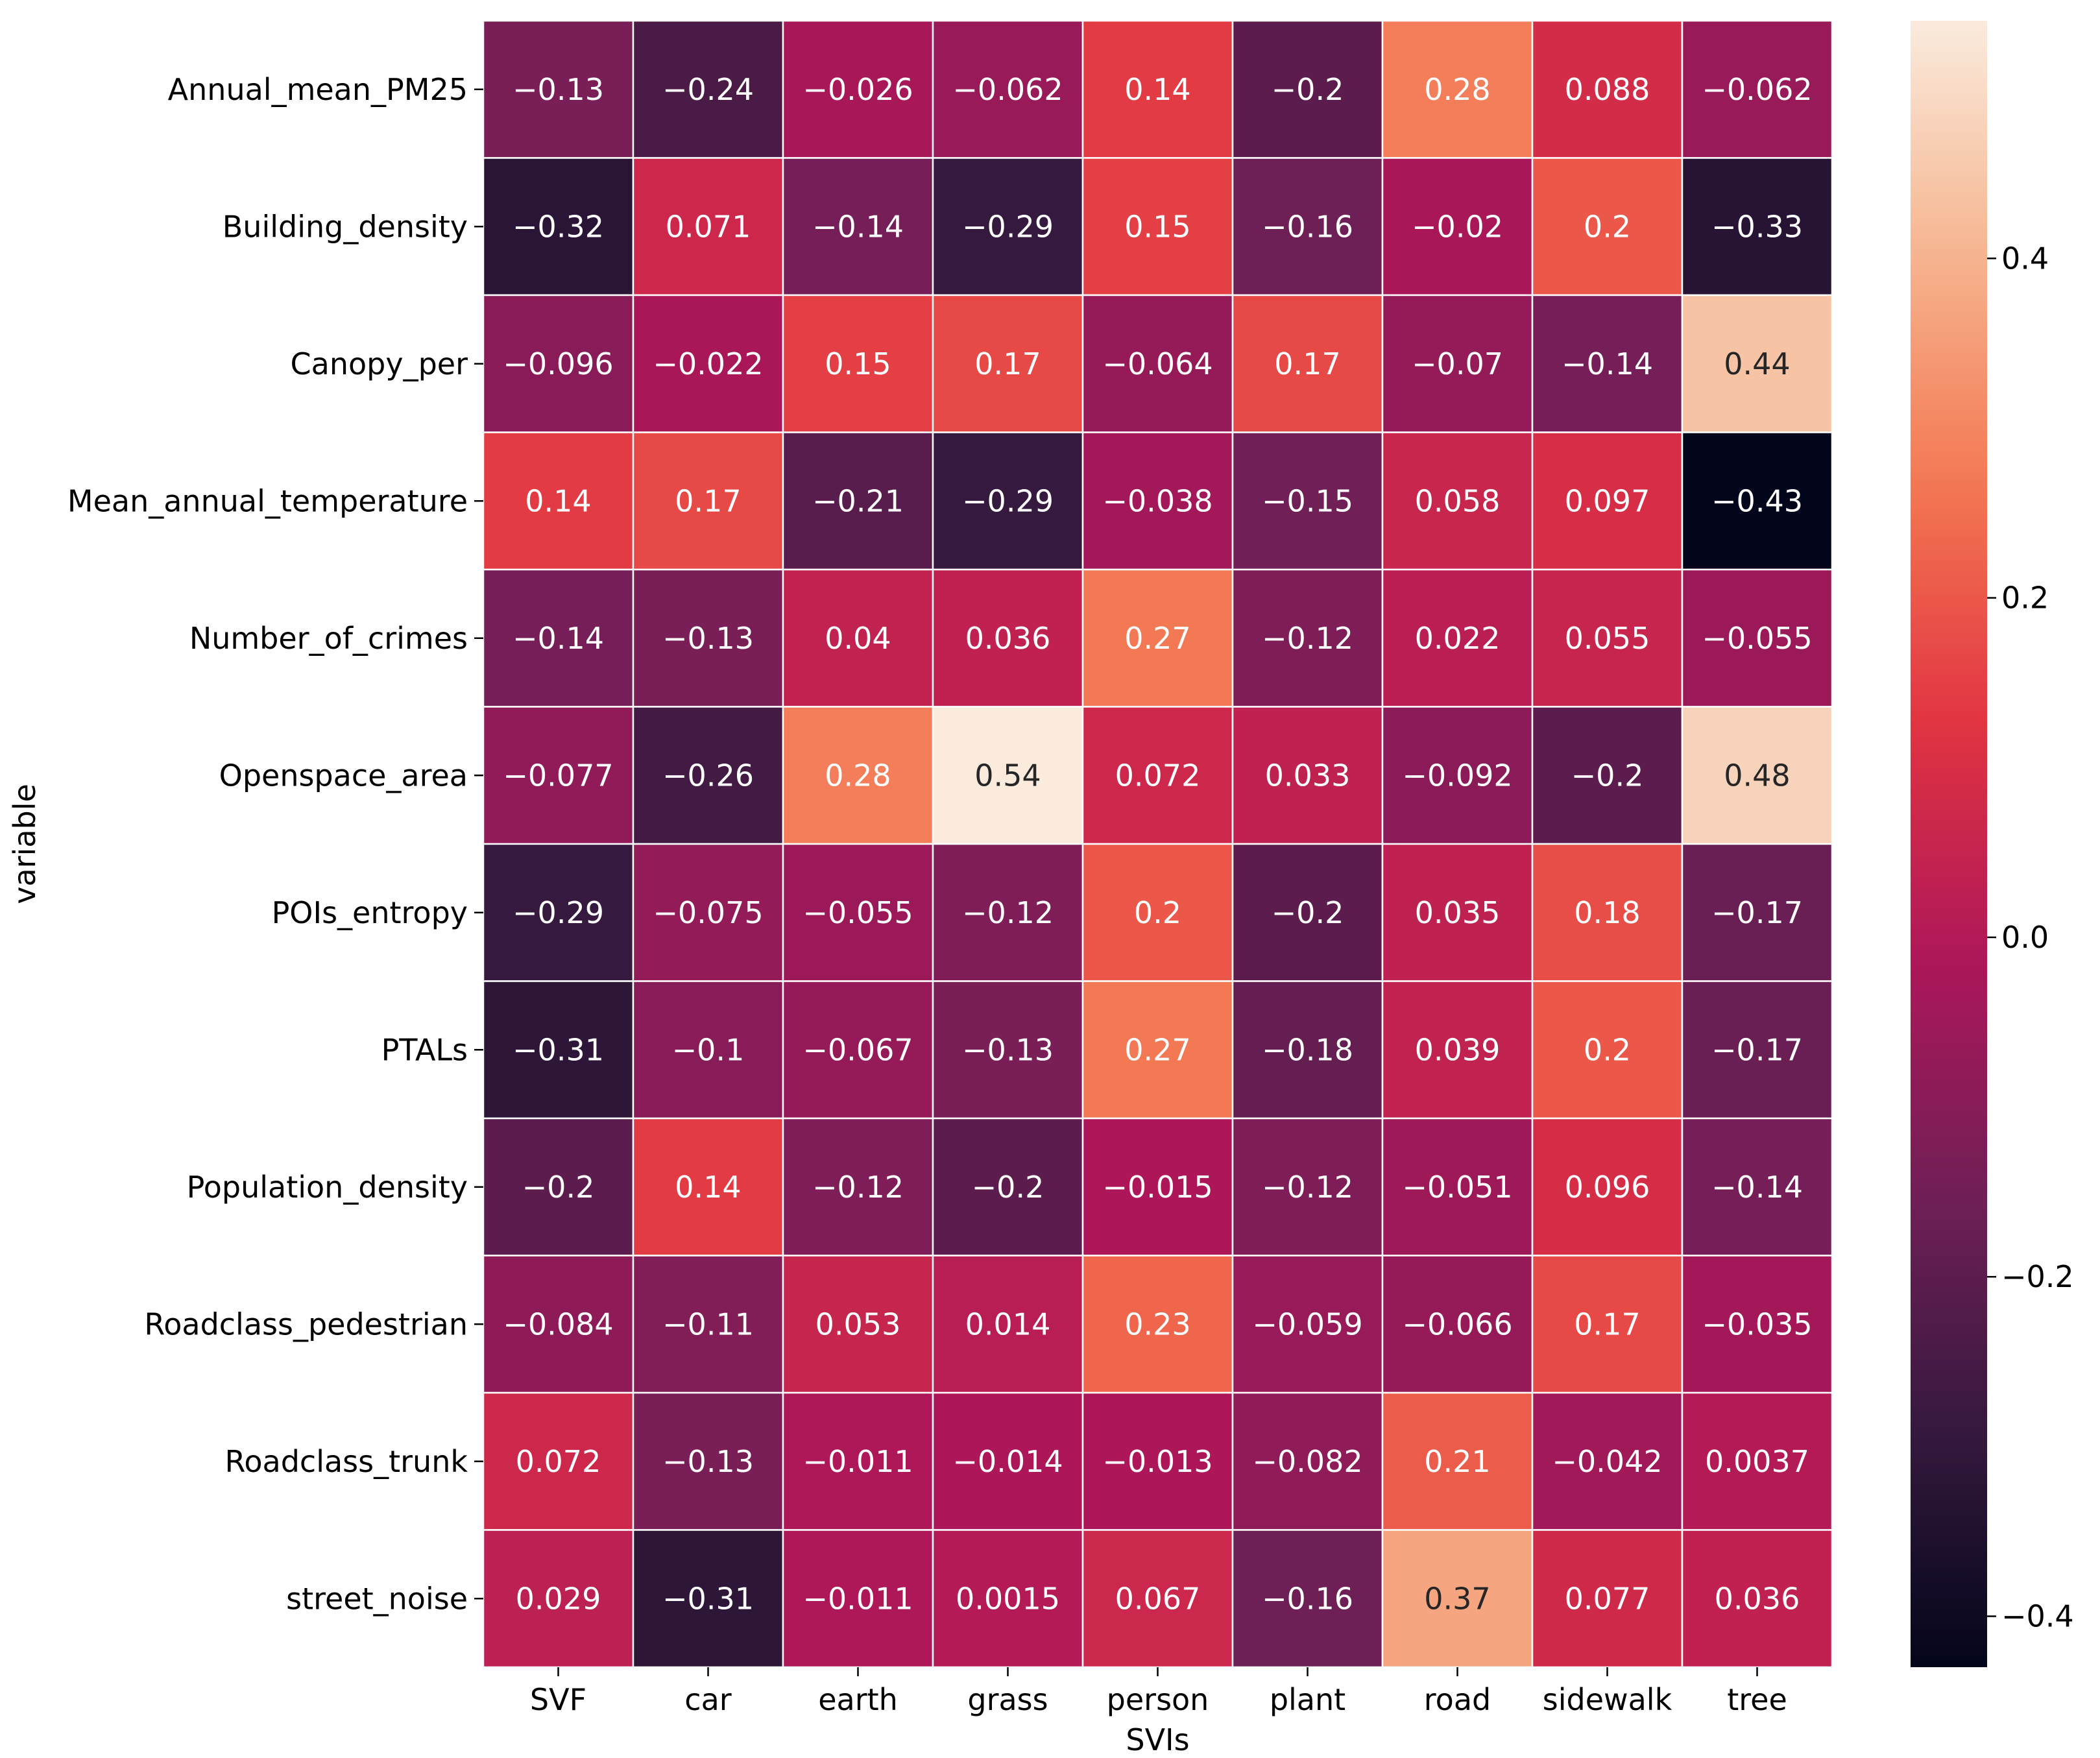  Describe the element at coordinates (1007, 1699) in the screenshot. I see `x-tick-label: grass` at that location.